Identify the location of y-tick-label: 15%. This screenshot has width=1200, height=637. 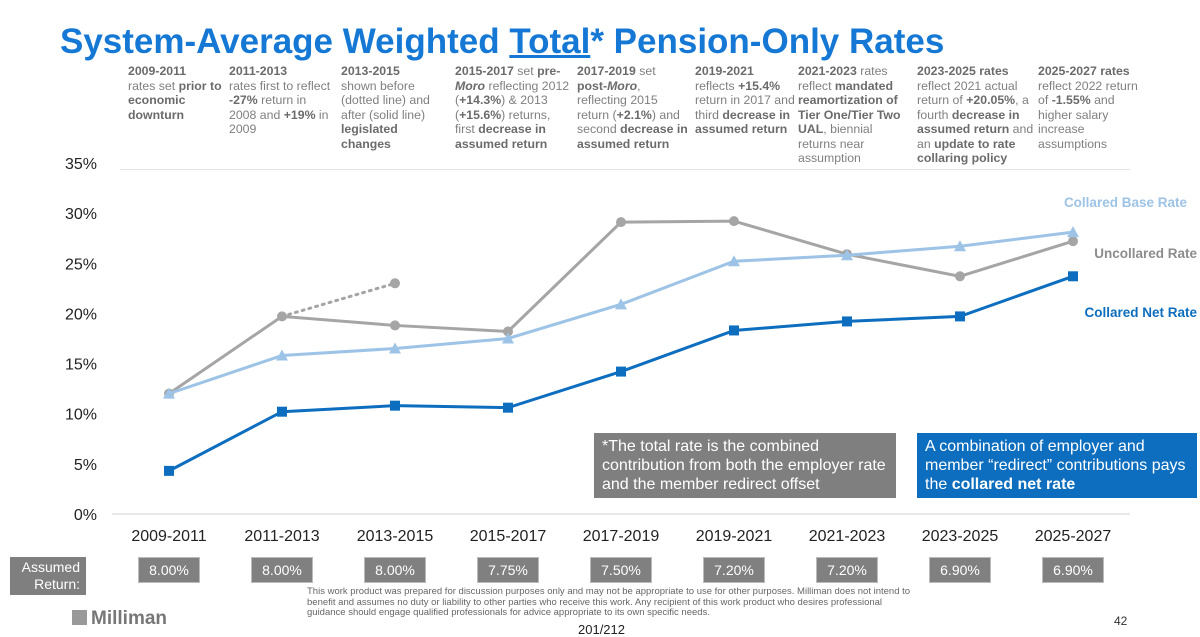
(81, 365).